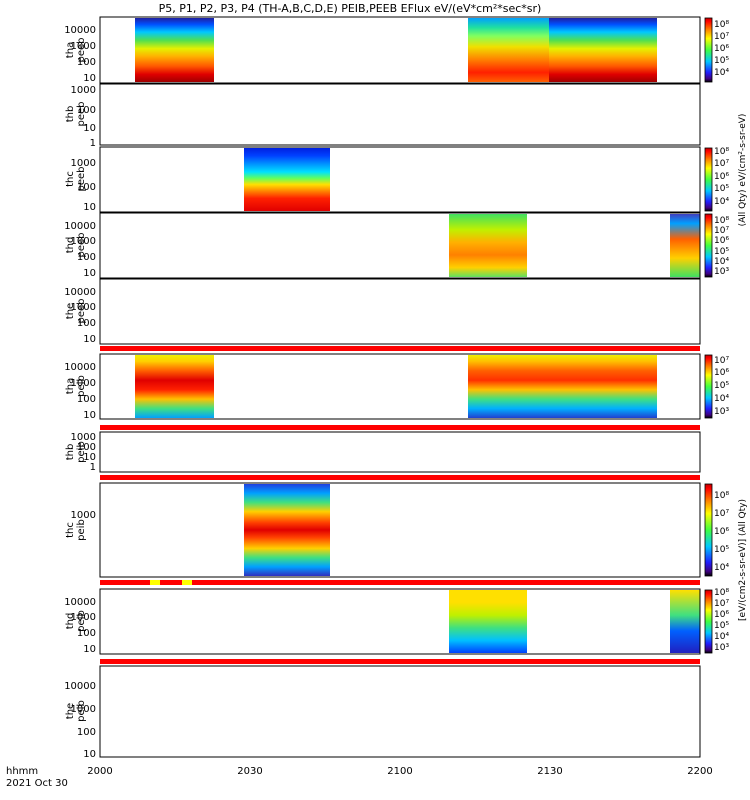 This screenshot has height=800, width=750. I want to click on panel-the-peib: the peib 10 100 1000 10000, so click(382, 712).